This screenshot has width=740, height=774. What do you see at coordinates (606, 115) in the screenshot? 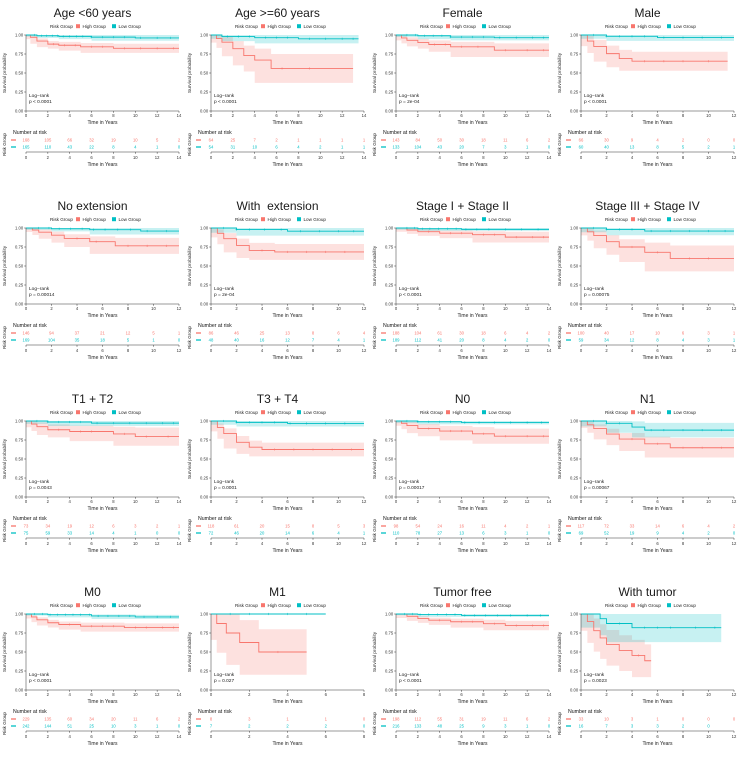
I see `svg-text: 2` at bounding box center [606, 115].